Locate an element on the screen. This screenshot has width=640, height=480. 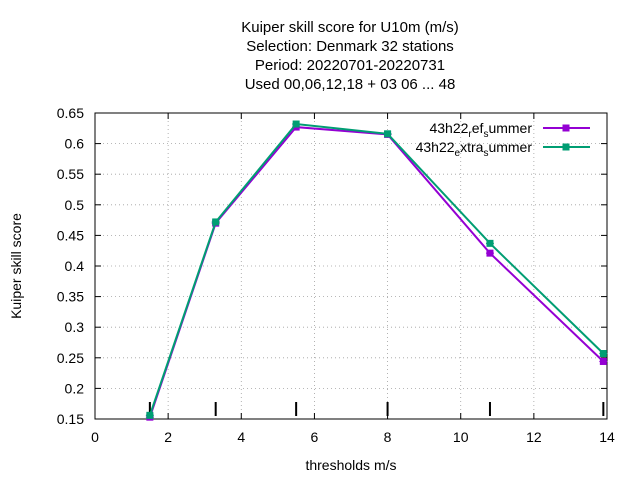
y-tick-label: 0.6 is located at coordinates (75, 144).